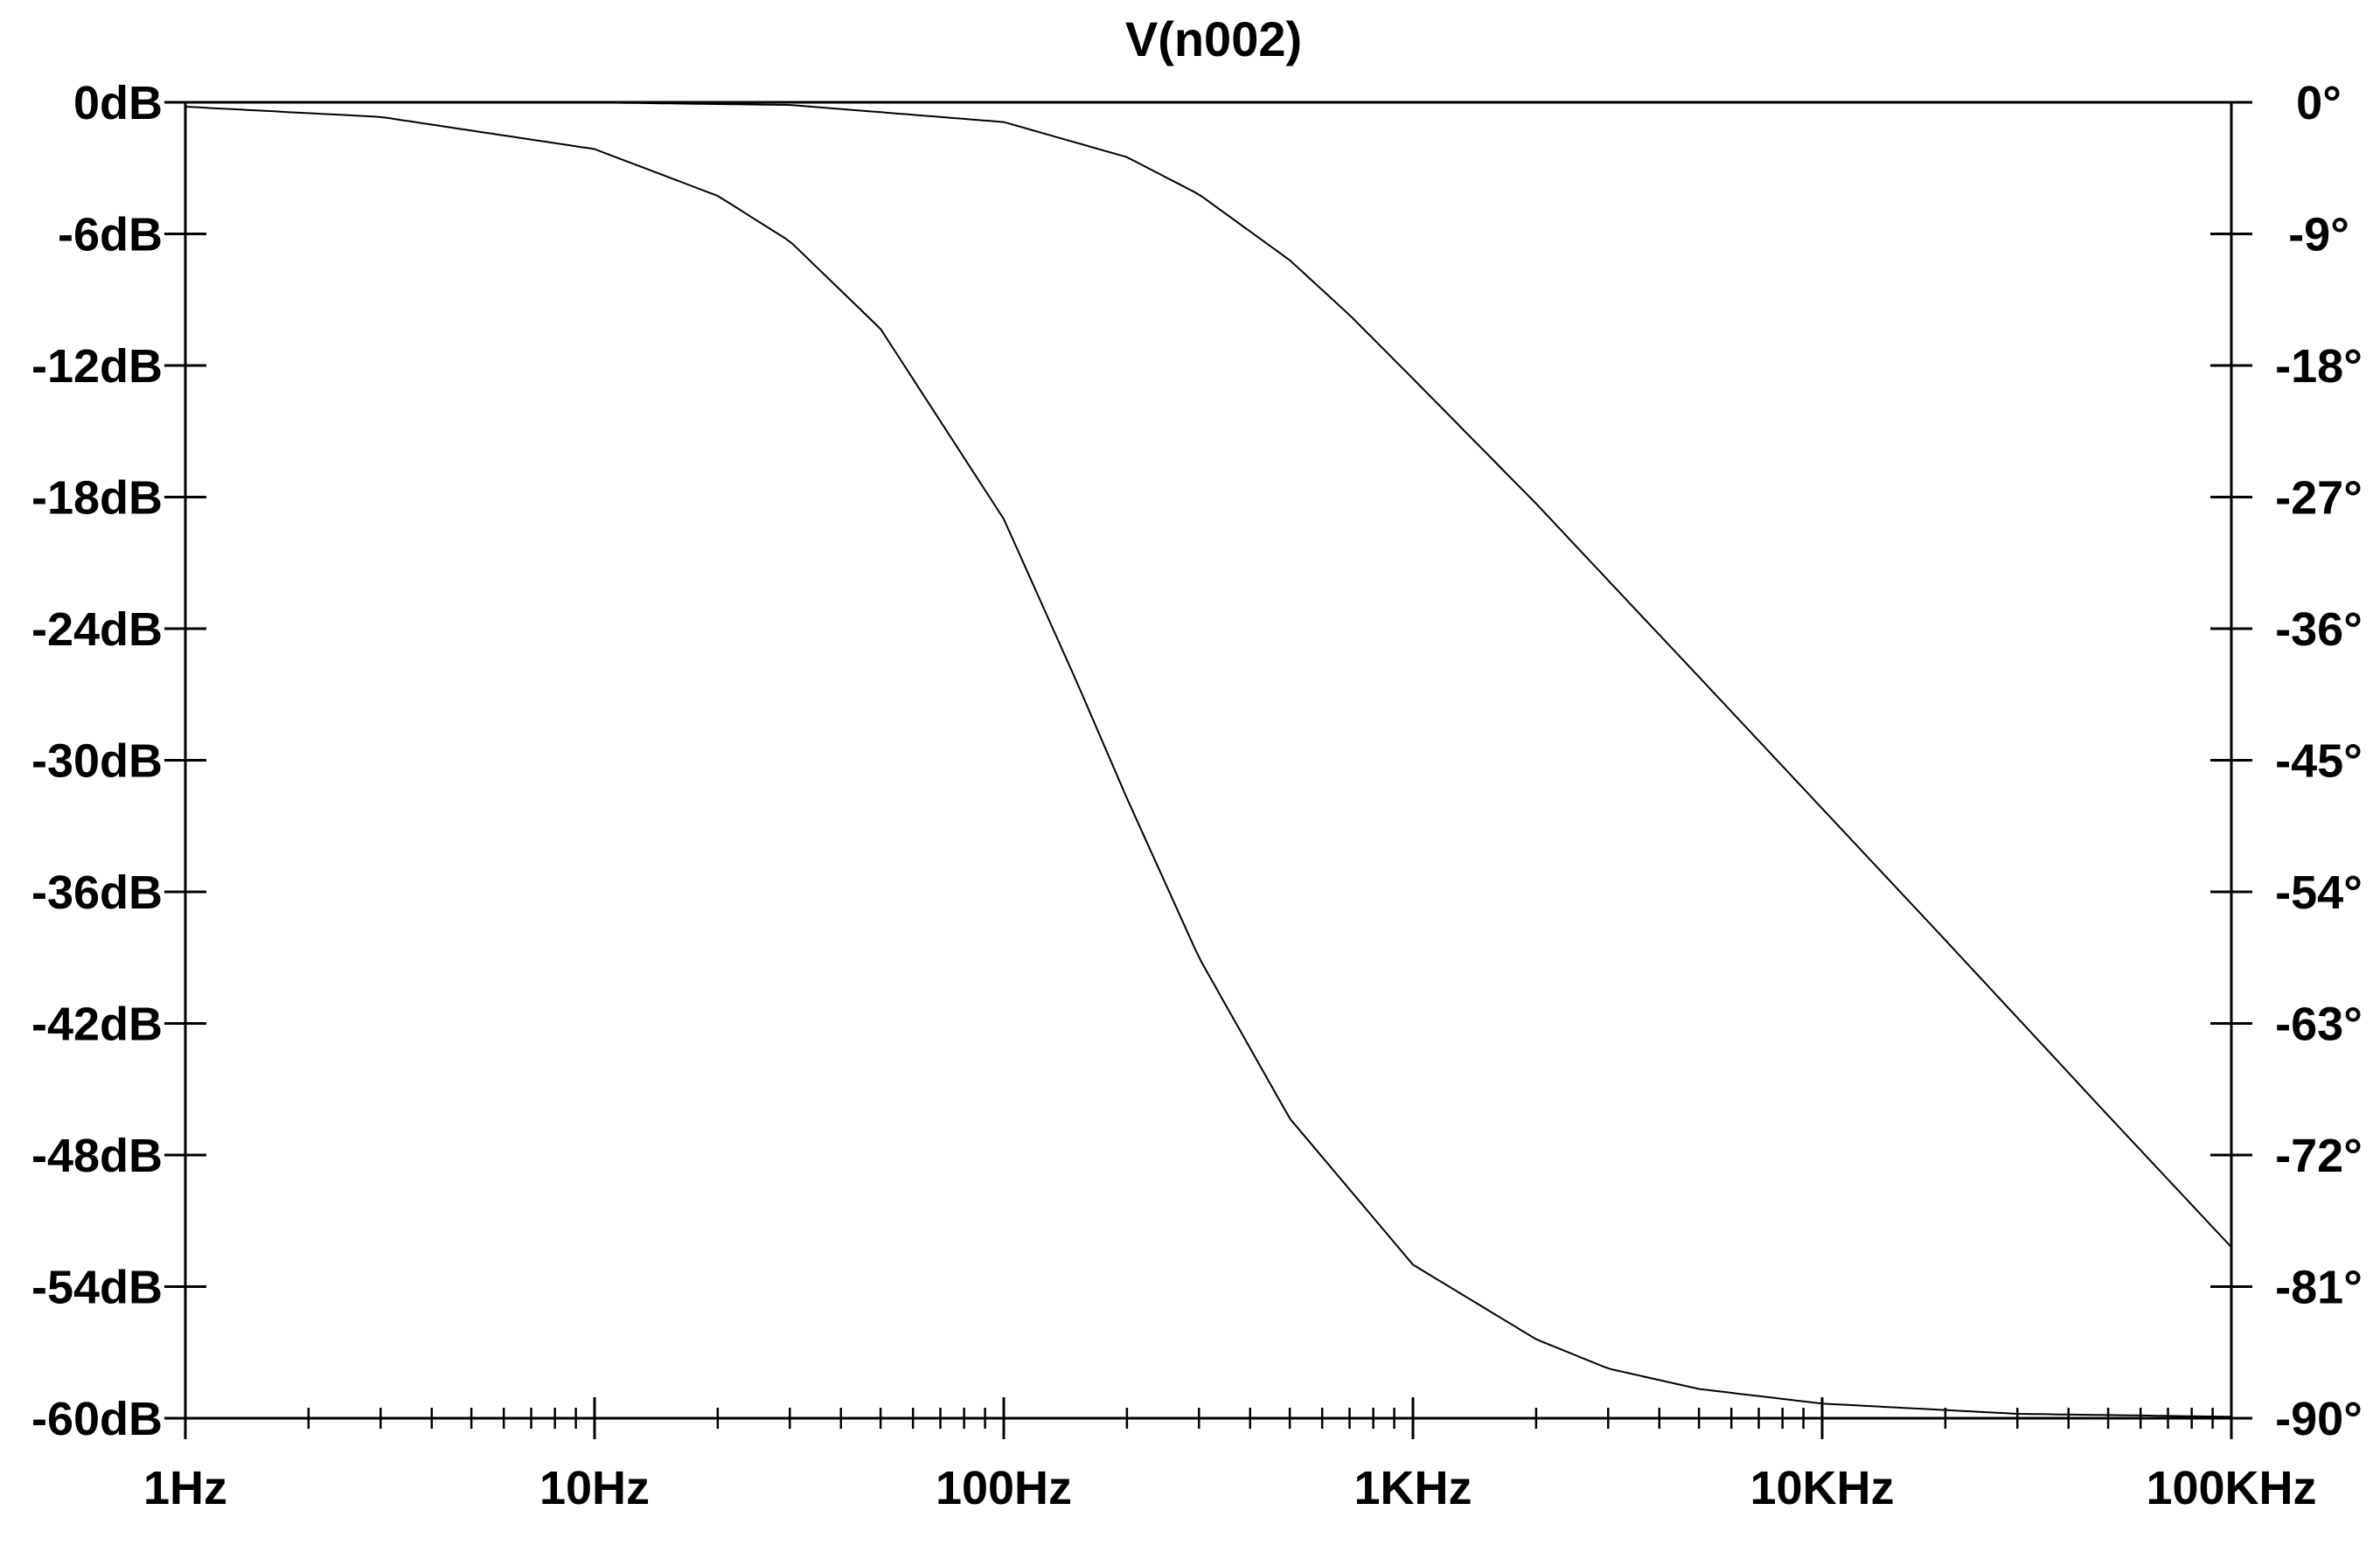 The width and height of the screenshot is (2380, 1552). Describe the element at coordinates (2319, 892) in the screenshot. I see `right-y-tick-label: -54°` at that location.